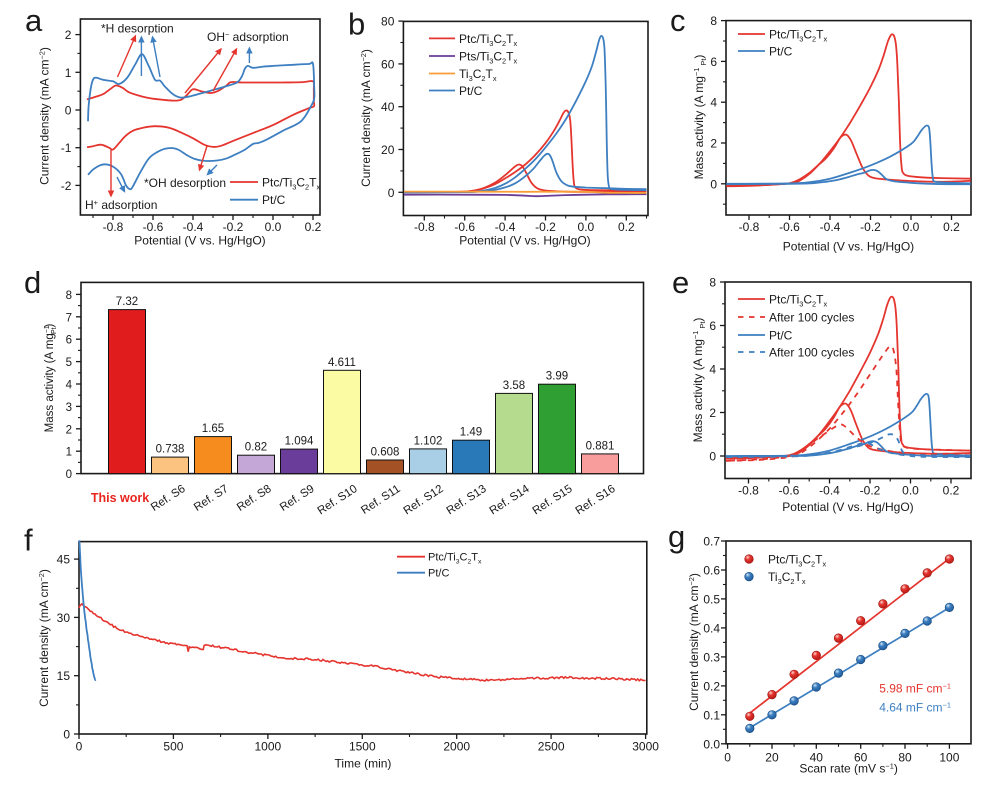 The width and height of the screenshot is (1002, 793). I want to click on svg-text: 3.99, so click(557, 377).